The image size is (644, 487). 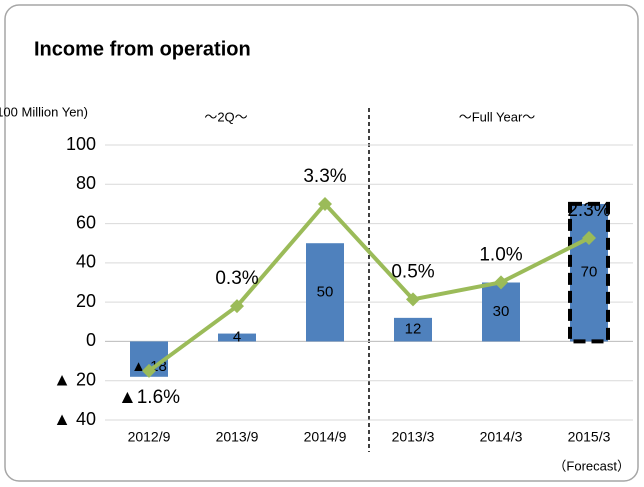 I want to click on y-tick-label: ▲ 40, so click(x=74, y=419).